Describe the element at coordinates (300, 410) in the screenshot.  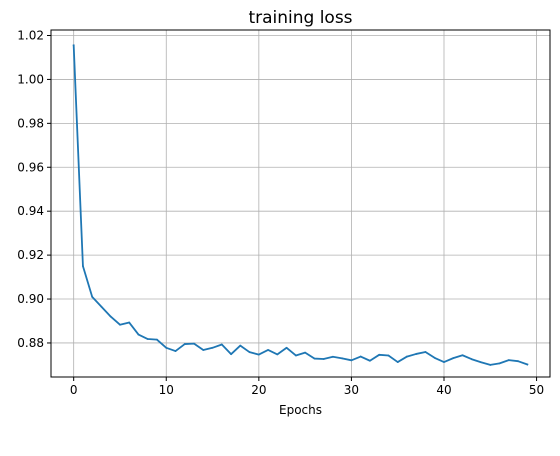
I see `x-axis-label: Epochs` at that location.